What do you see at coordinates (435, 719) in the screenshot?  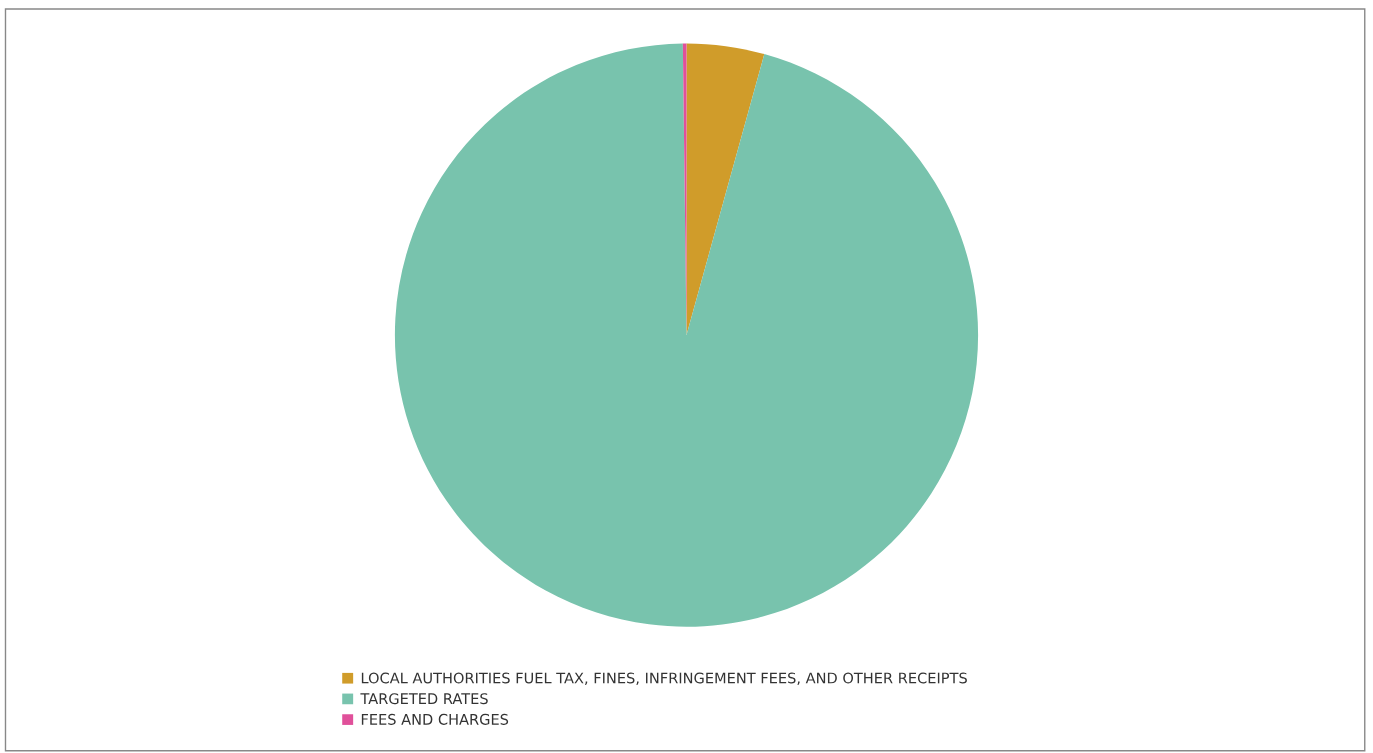 I see `legend-label: FEES AND CHARGES` at bounding box center [435, 719].